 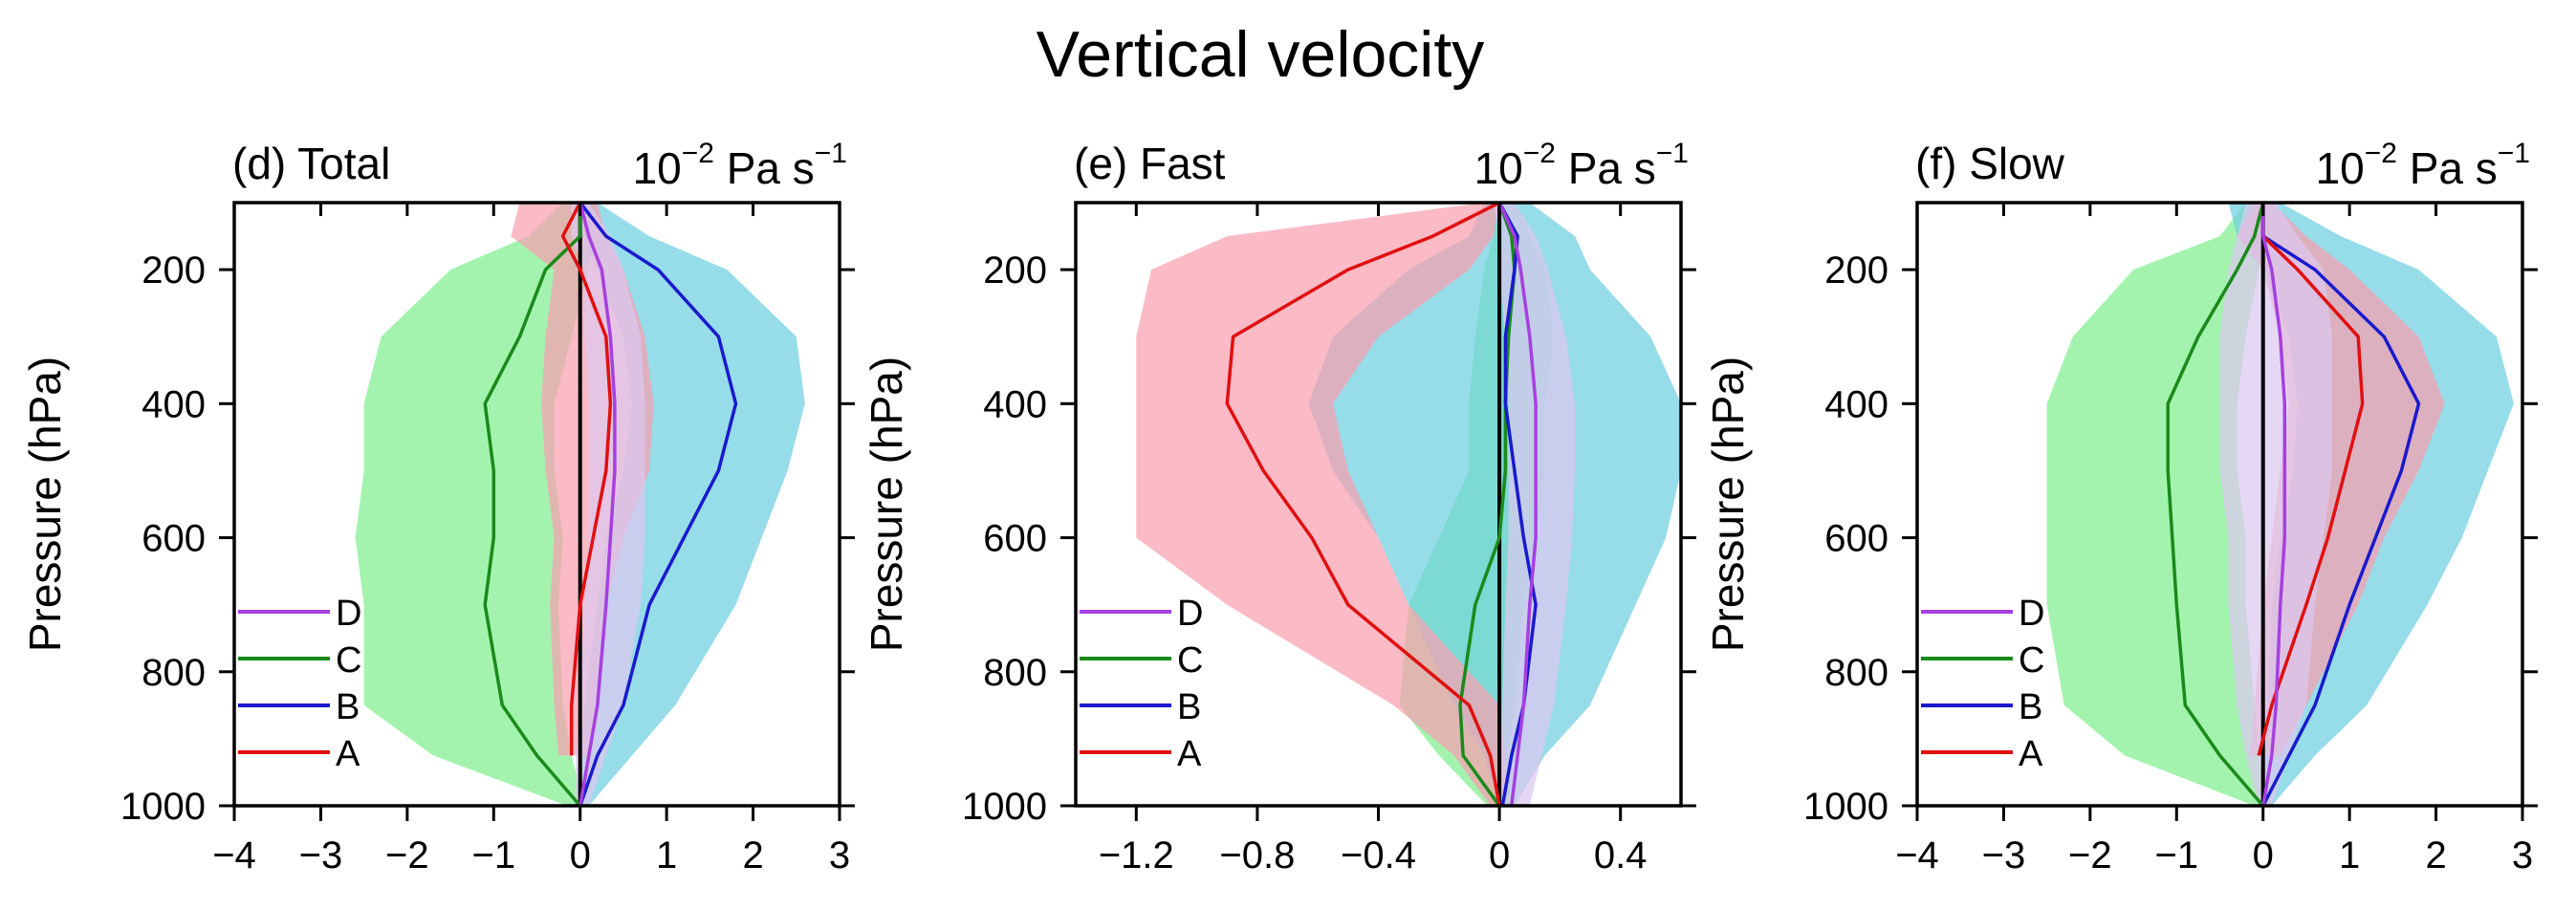 What do you see at coordinates (1621, 855) in the screenshot?
I see `x-tick-label: 0.4` at bounding box center [1621, 855].